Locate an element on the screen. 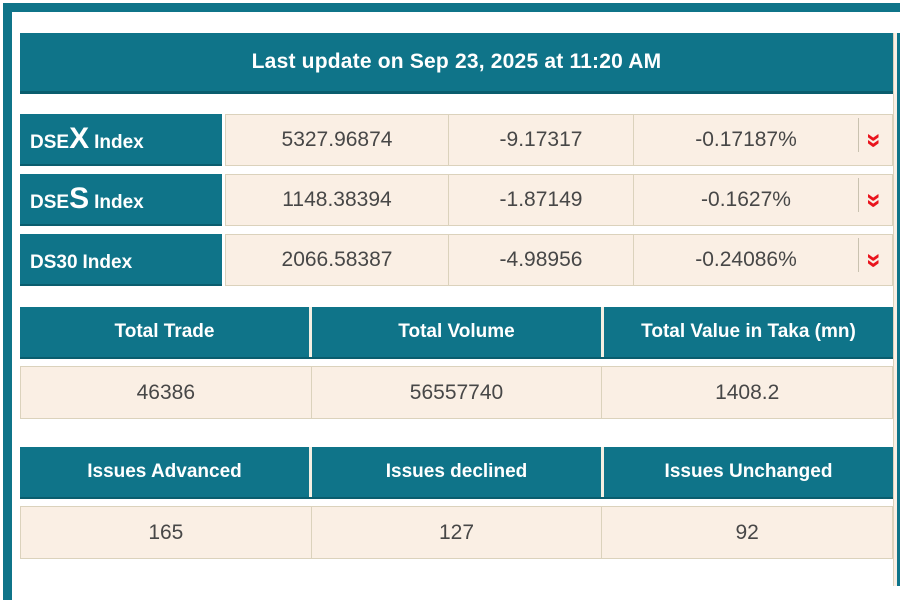 This screenshot has height=600, width=900. index-change-pct: -0.17187% is located at coordinates (745, 140).